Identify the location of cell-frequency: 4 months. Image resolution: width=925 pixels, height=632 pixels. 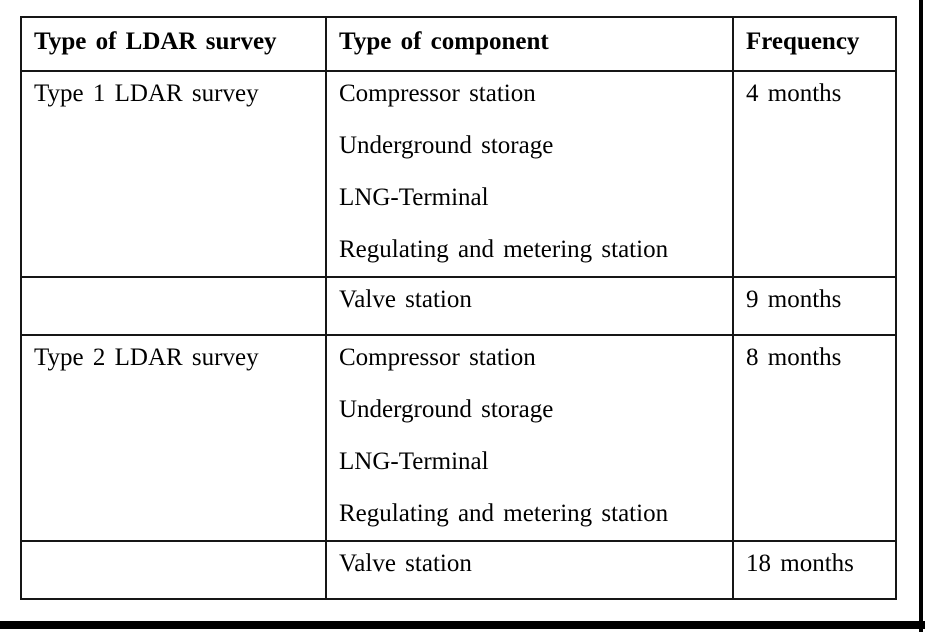
(814, 174).